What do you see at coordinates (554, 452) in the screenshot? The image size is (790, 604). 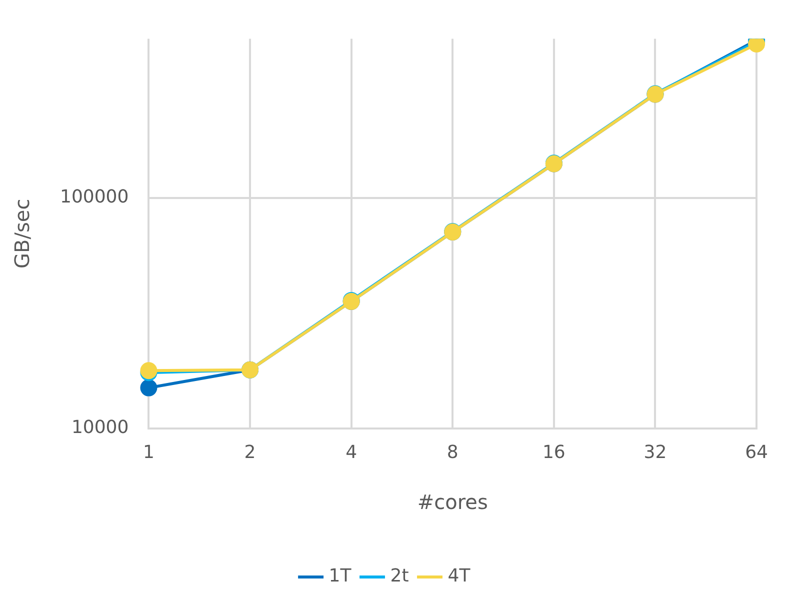 I see `x-tick-label: 16` at bounding box center [554, 452].